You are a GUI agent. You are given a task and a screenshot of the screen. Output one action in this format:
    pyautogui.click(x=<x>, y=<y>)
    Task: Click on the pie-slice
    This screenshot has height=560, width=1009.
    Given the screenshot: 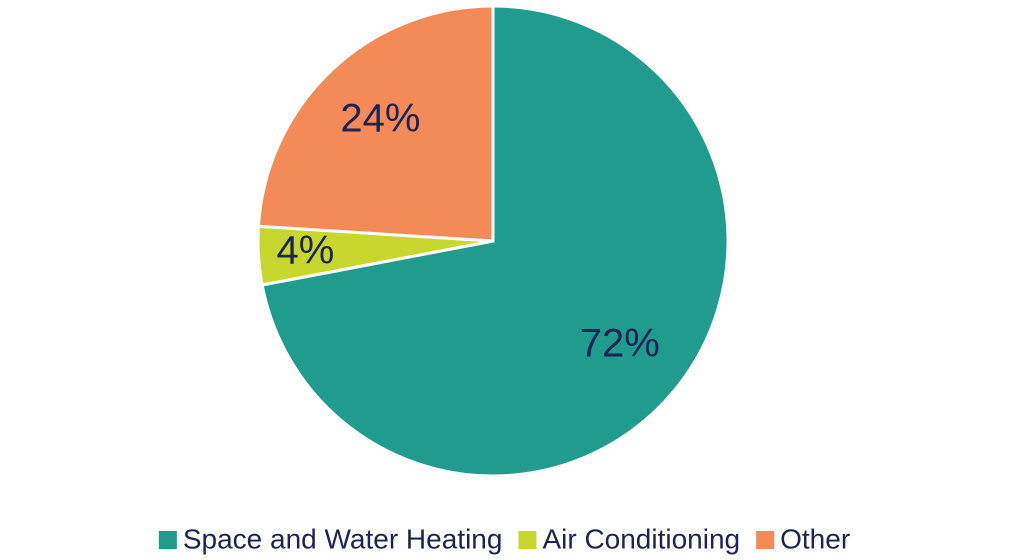 What is the action you would take?
    pyautogui.click(x=375, y=123)
    